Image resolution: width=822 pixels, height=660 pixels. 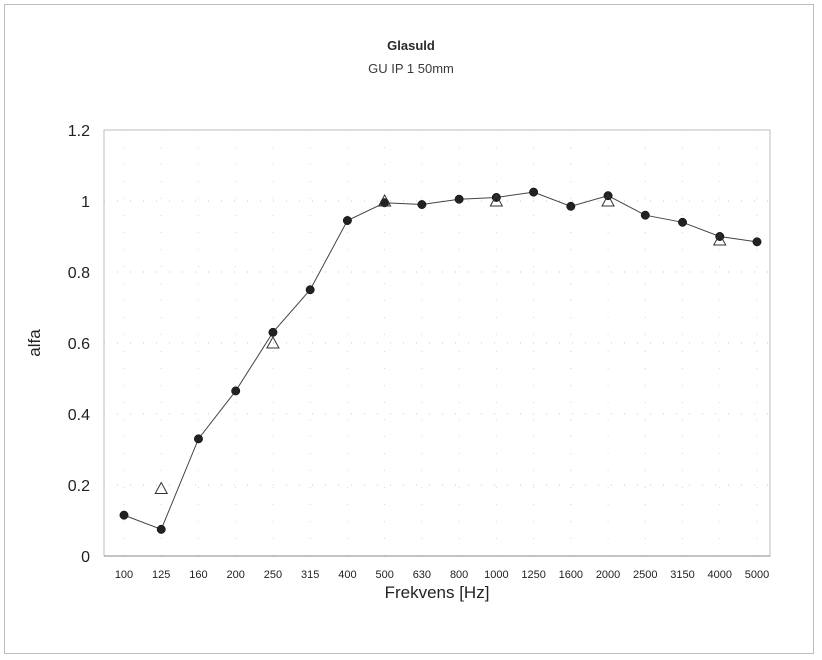 I want to click on x-tick-label: 500, so click(x=384, y=575).